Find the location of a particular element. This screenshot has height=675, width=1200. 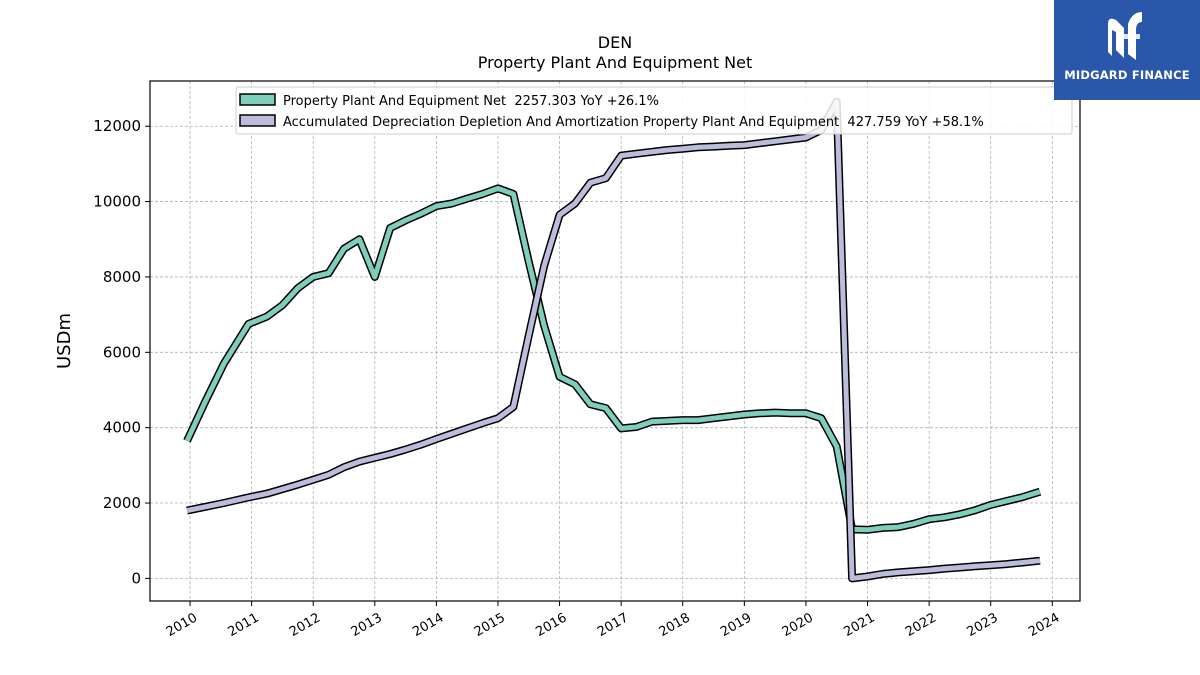

x-tick-label: 2013 is located at coordinates (367, 625).